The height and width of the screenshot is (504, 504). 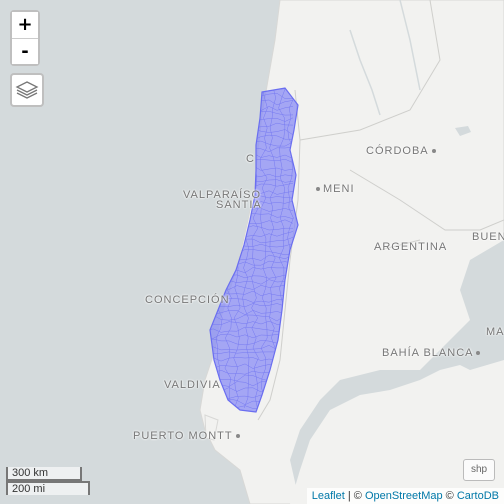 I want to click on place-label: BUENO, so click(x=488, y=237).